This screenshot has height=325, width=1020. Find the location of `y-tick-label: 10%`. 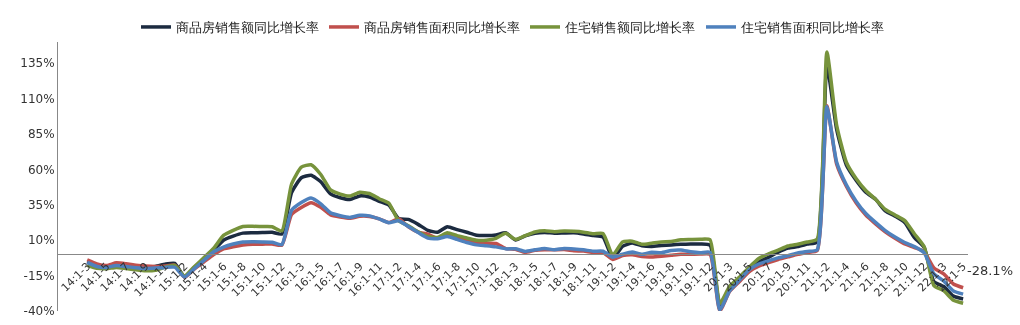

y-tick-label: 10% is located at coordinates (41, 240).